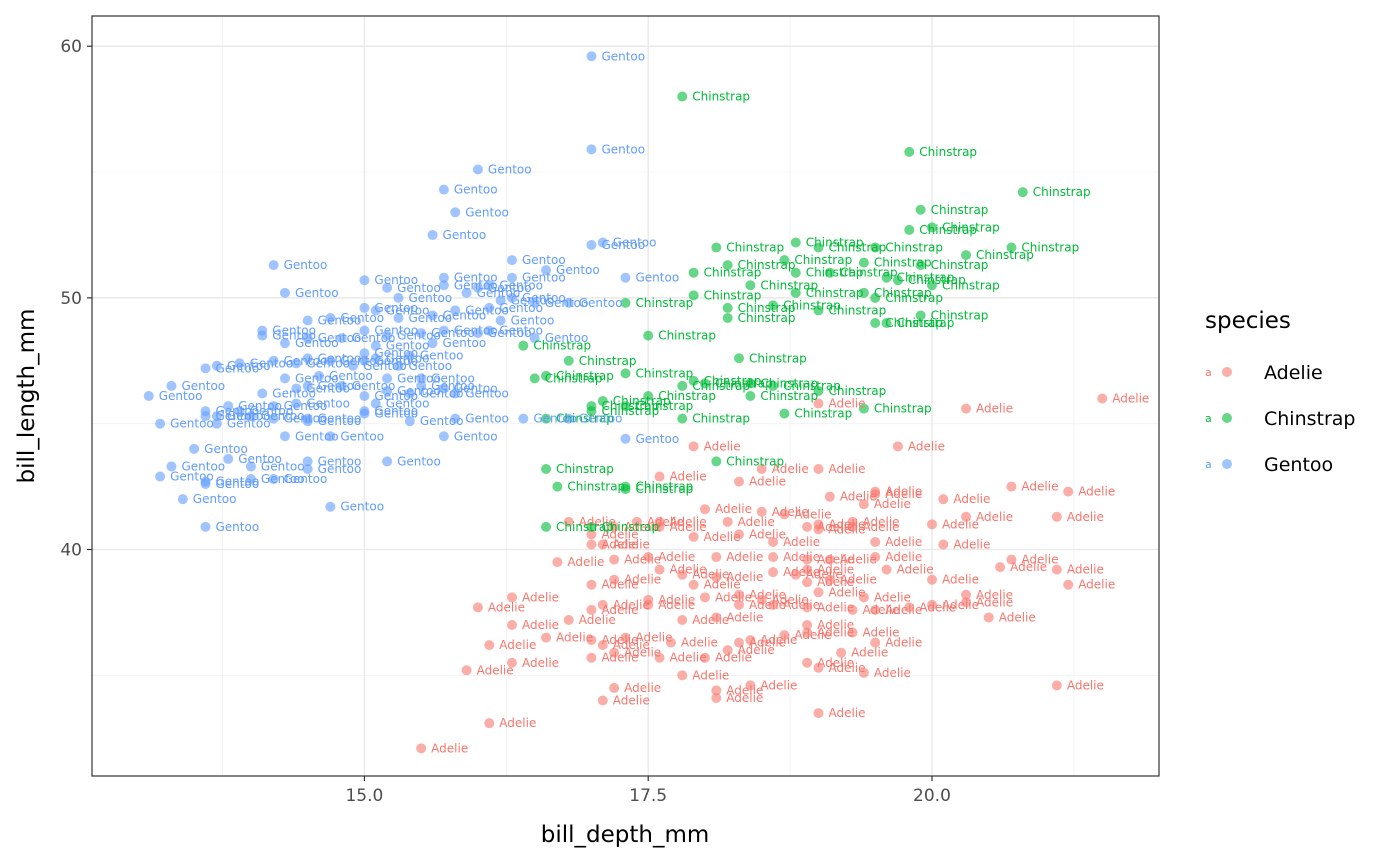  What do you see at coordinates (625, 835) in the screenshot?
I see `x-axis-title: bill_depth_mm` at bounding box center [625, 835].